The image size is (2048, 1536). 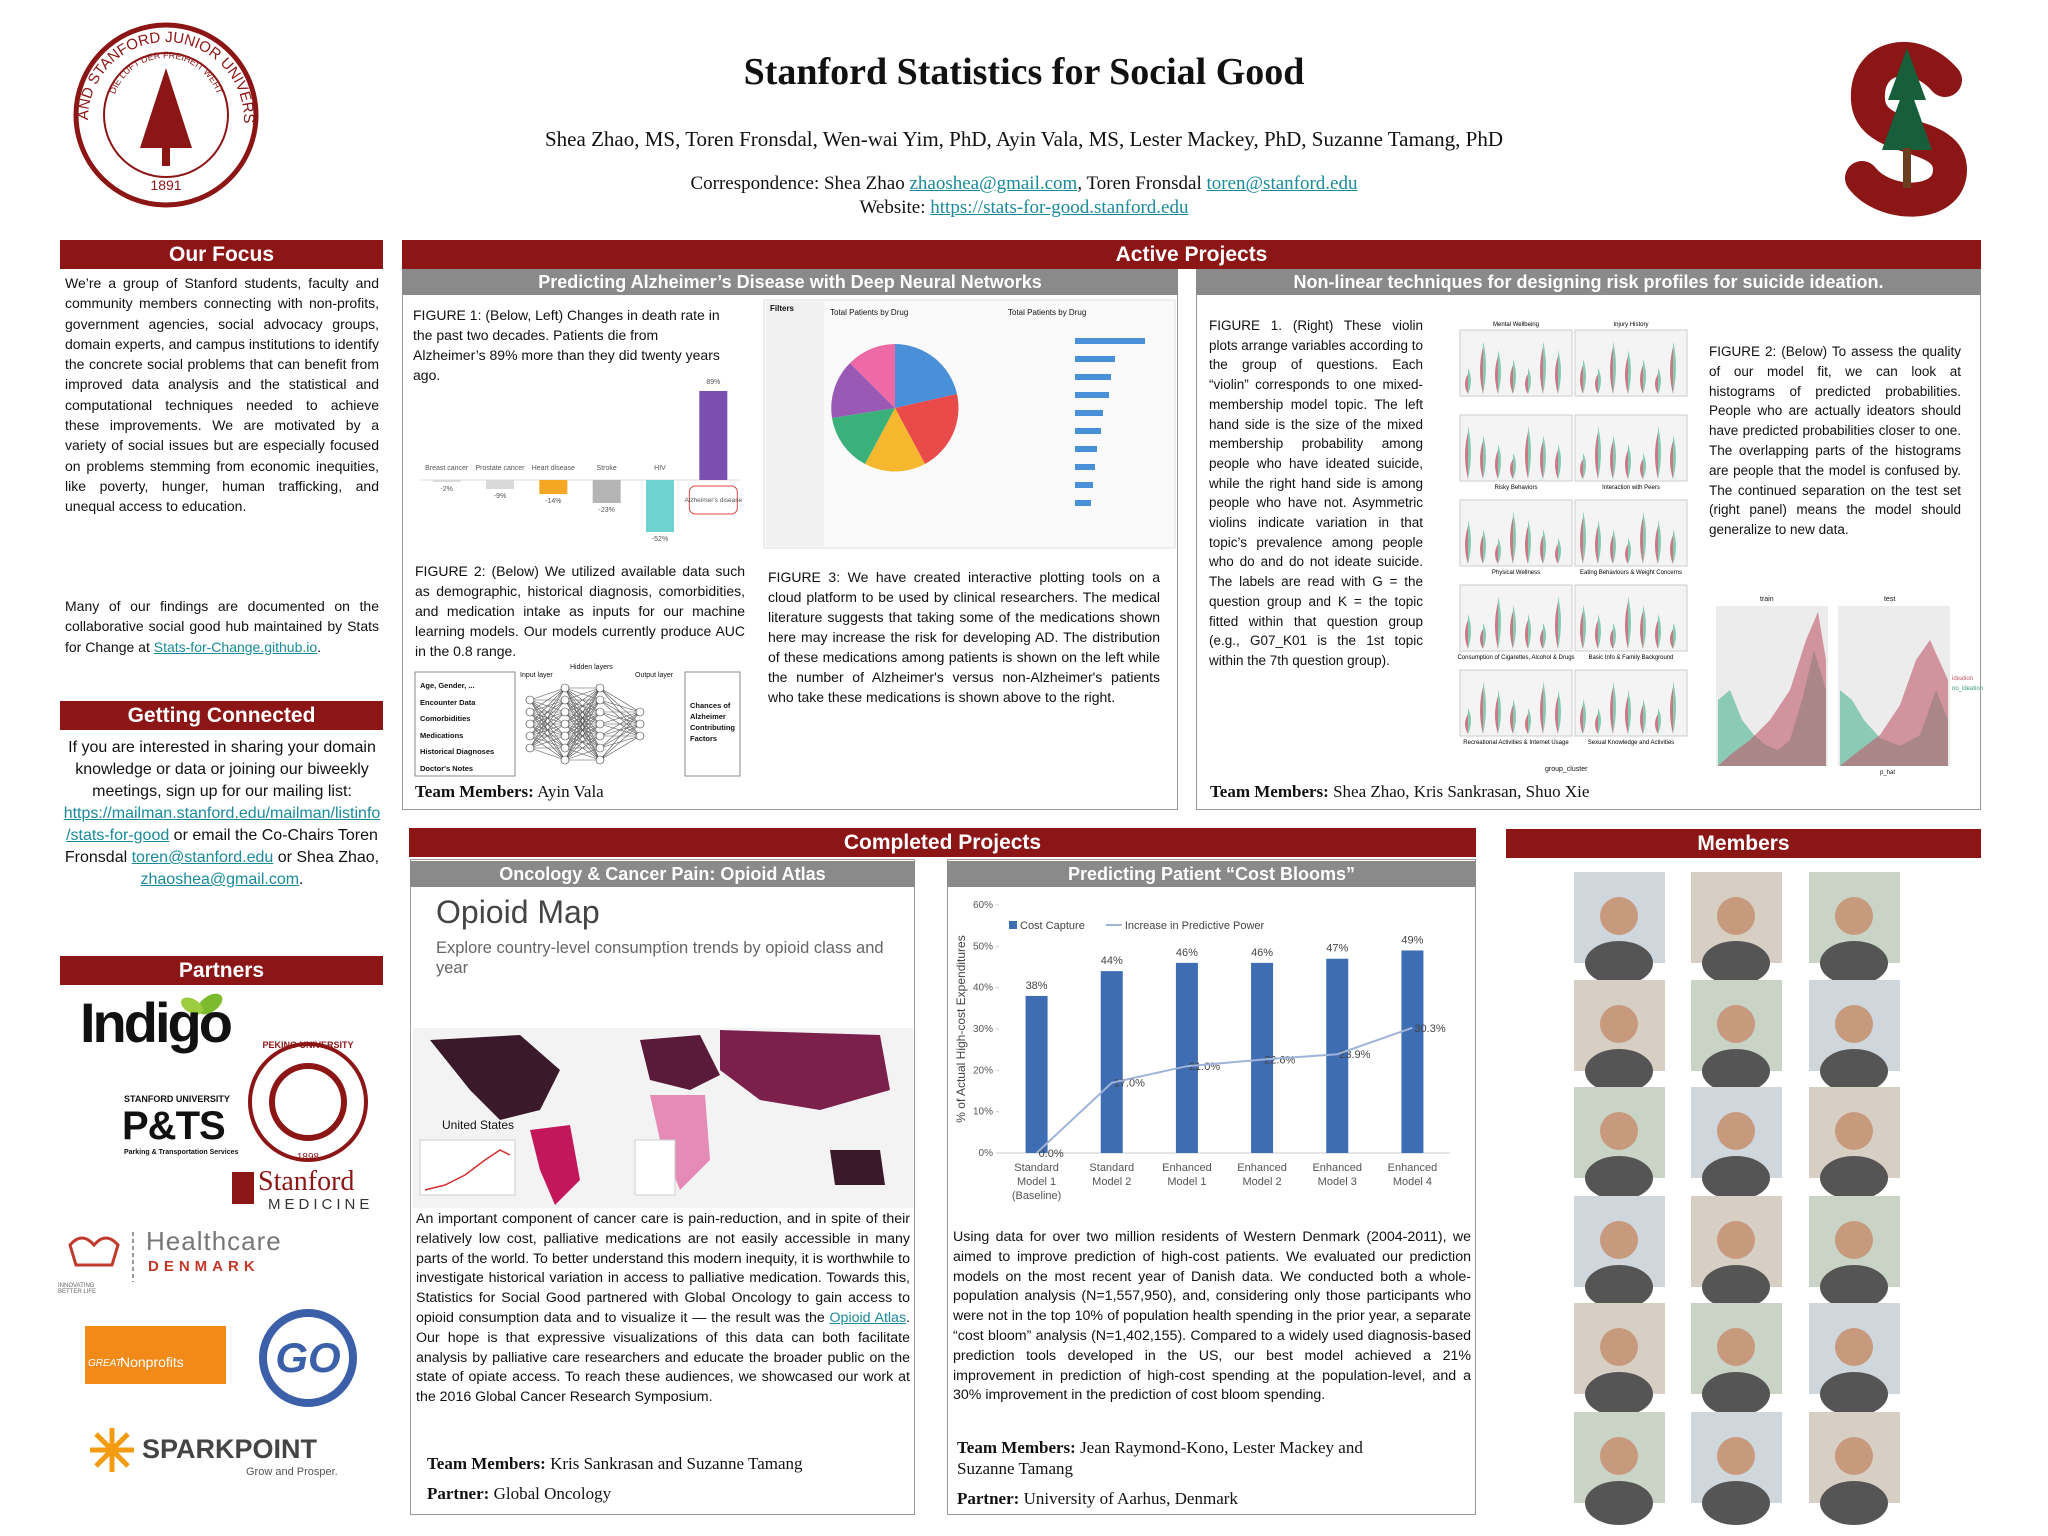 I want to click on link: Opioid Atlas, so click(x=868, y=1317).